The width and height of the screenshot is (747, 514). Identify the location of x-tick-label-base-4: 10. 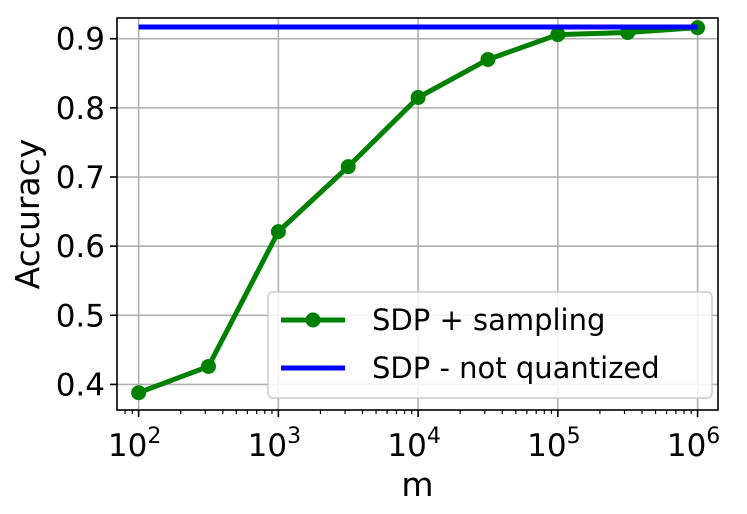
(686, 446).